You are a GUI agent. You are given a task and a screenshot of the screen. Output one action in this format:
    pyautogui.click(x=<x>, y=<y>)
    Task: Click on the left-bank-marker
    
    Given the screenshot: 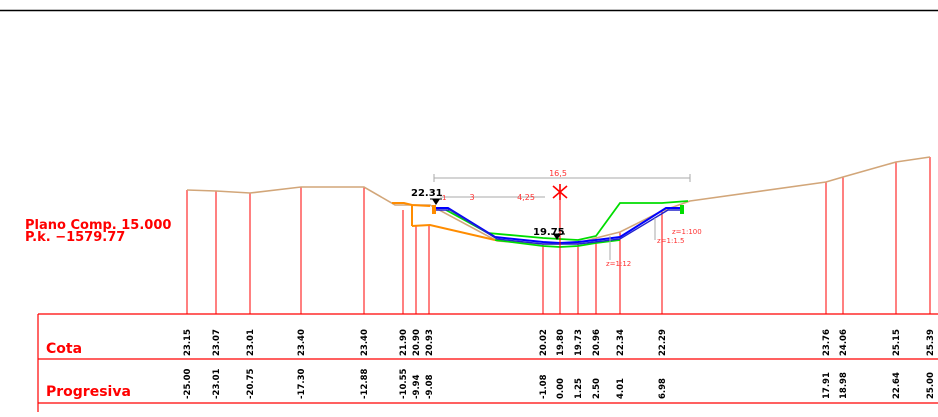 What is the action you would take?
    pyautogui.click(x=434, y=209)
    